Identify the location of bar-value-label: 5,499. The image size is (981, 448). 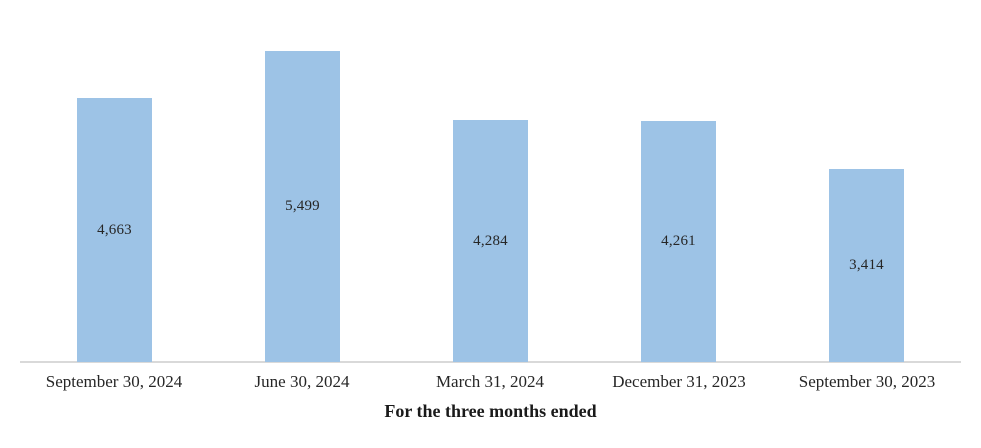
(302, 206).